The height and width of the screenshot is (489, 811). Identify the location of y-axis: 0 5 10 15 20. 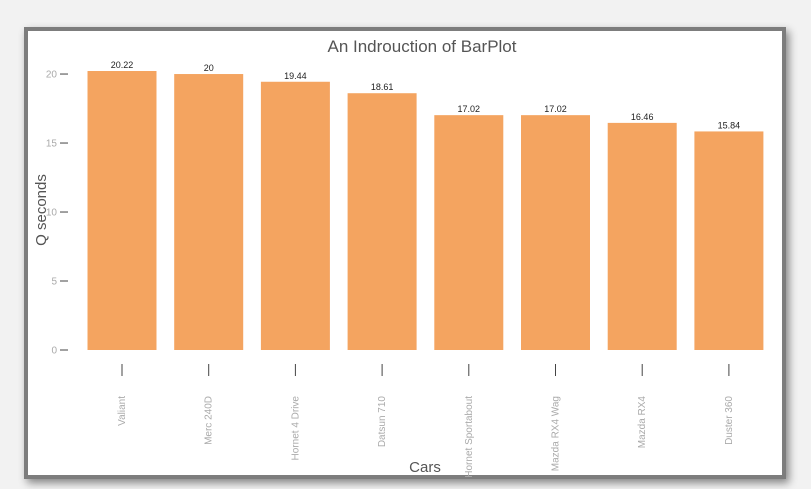
(57, 213).